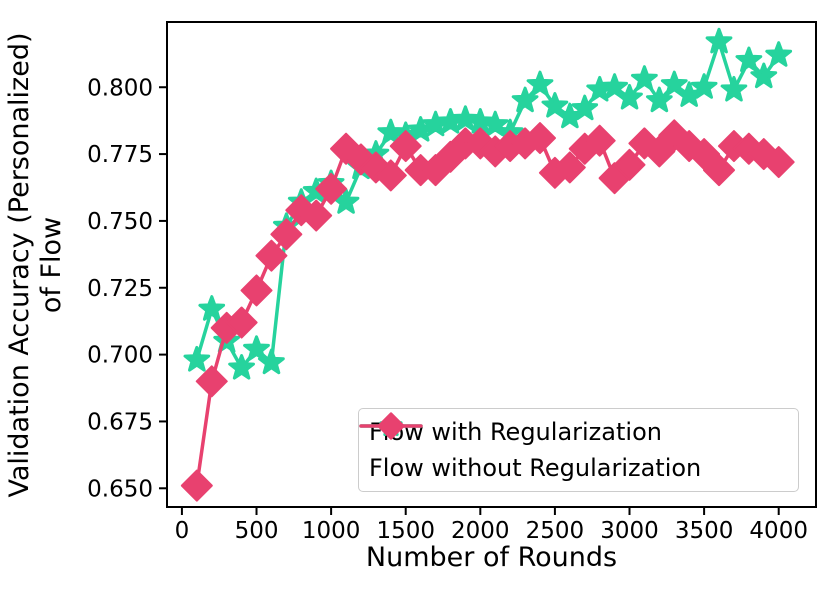 The image size is (830, 590). I want to click on x-tick-label: 4000, so click(778, 531).